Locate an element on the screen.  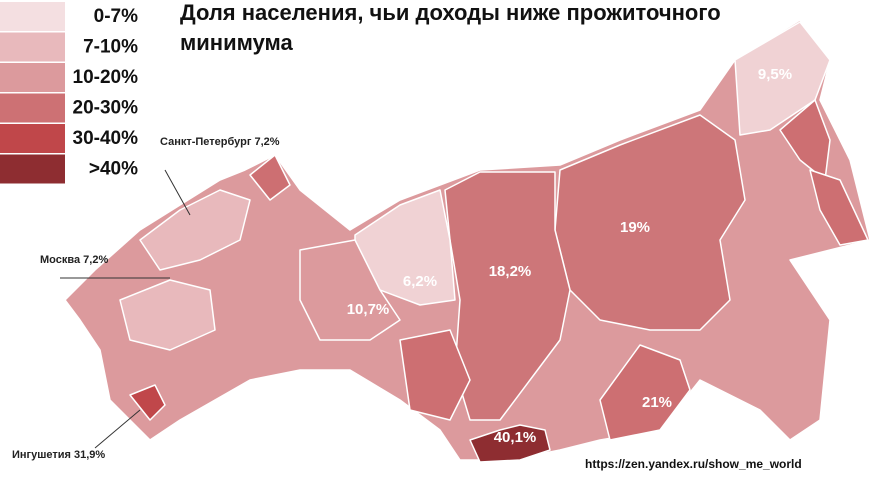
region-label: 18,2% is located at coordinates (510, 271).